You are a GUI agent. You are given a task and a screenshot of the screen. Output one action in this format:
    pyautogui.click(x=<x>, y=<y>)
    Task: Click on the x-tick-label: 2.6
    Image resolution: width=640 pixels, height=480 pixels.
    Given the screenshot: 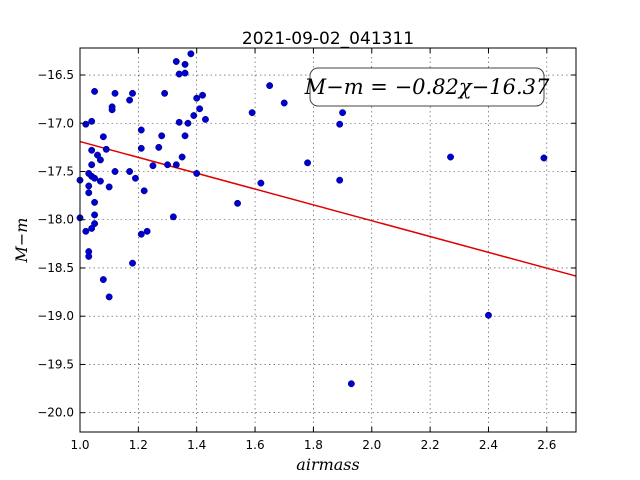 What is the action you would take?
    pyautogui.click(x=546, y=445)
    